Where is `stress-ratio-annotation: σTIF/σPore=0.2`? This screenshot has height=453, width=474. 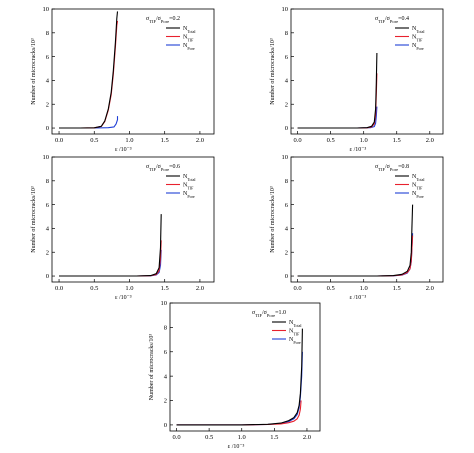 stress-ratio-annotation: σTIF/σPore=0.2 is located at coordinates (163, 20).